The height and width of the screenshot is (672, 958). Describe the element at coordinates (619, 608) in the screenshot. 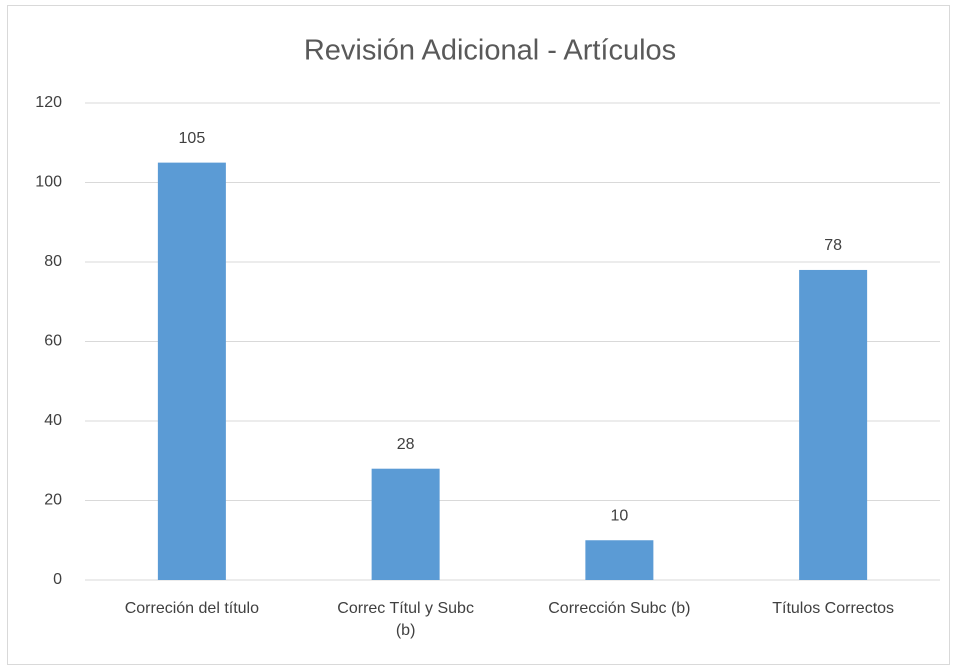

I see `x-tick-label: Corrección Subc (b)` at that location.